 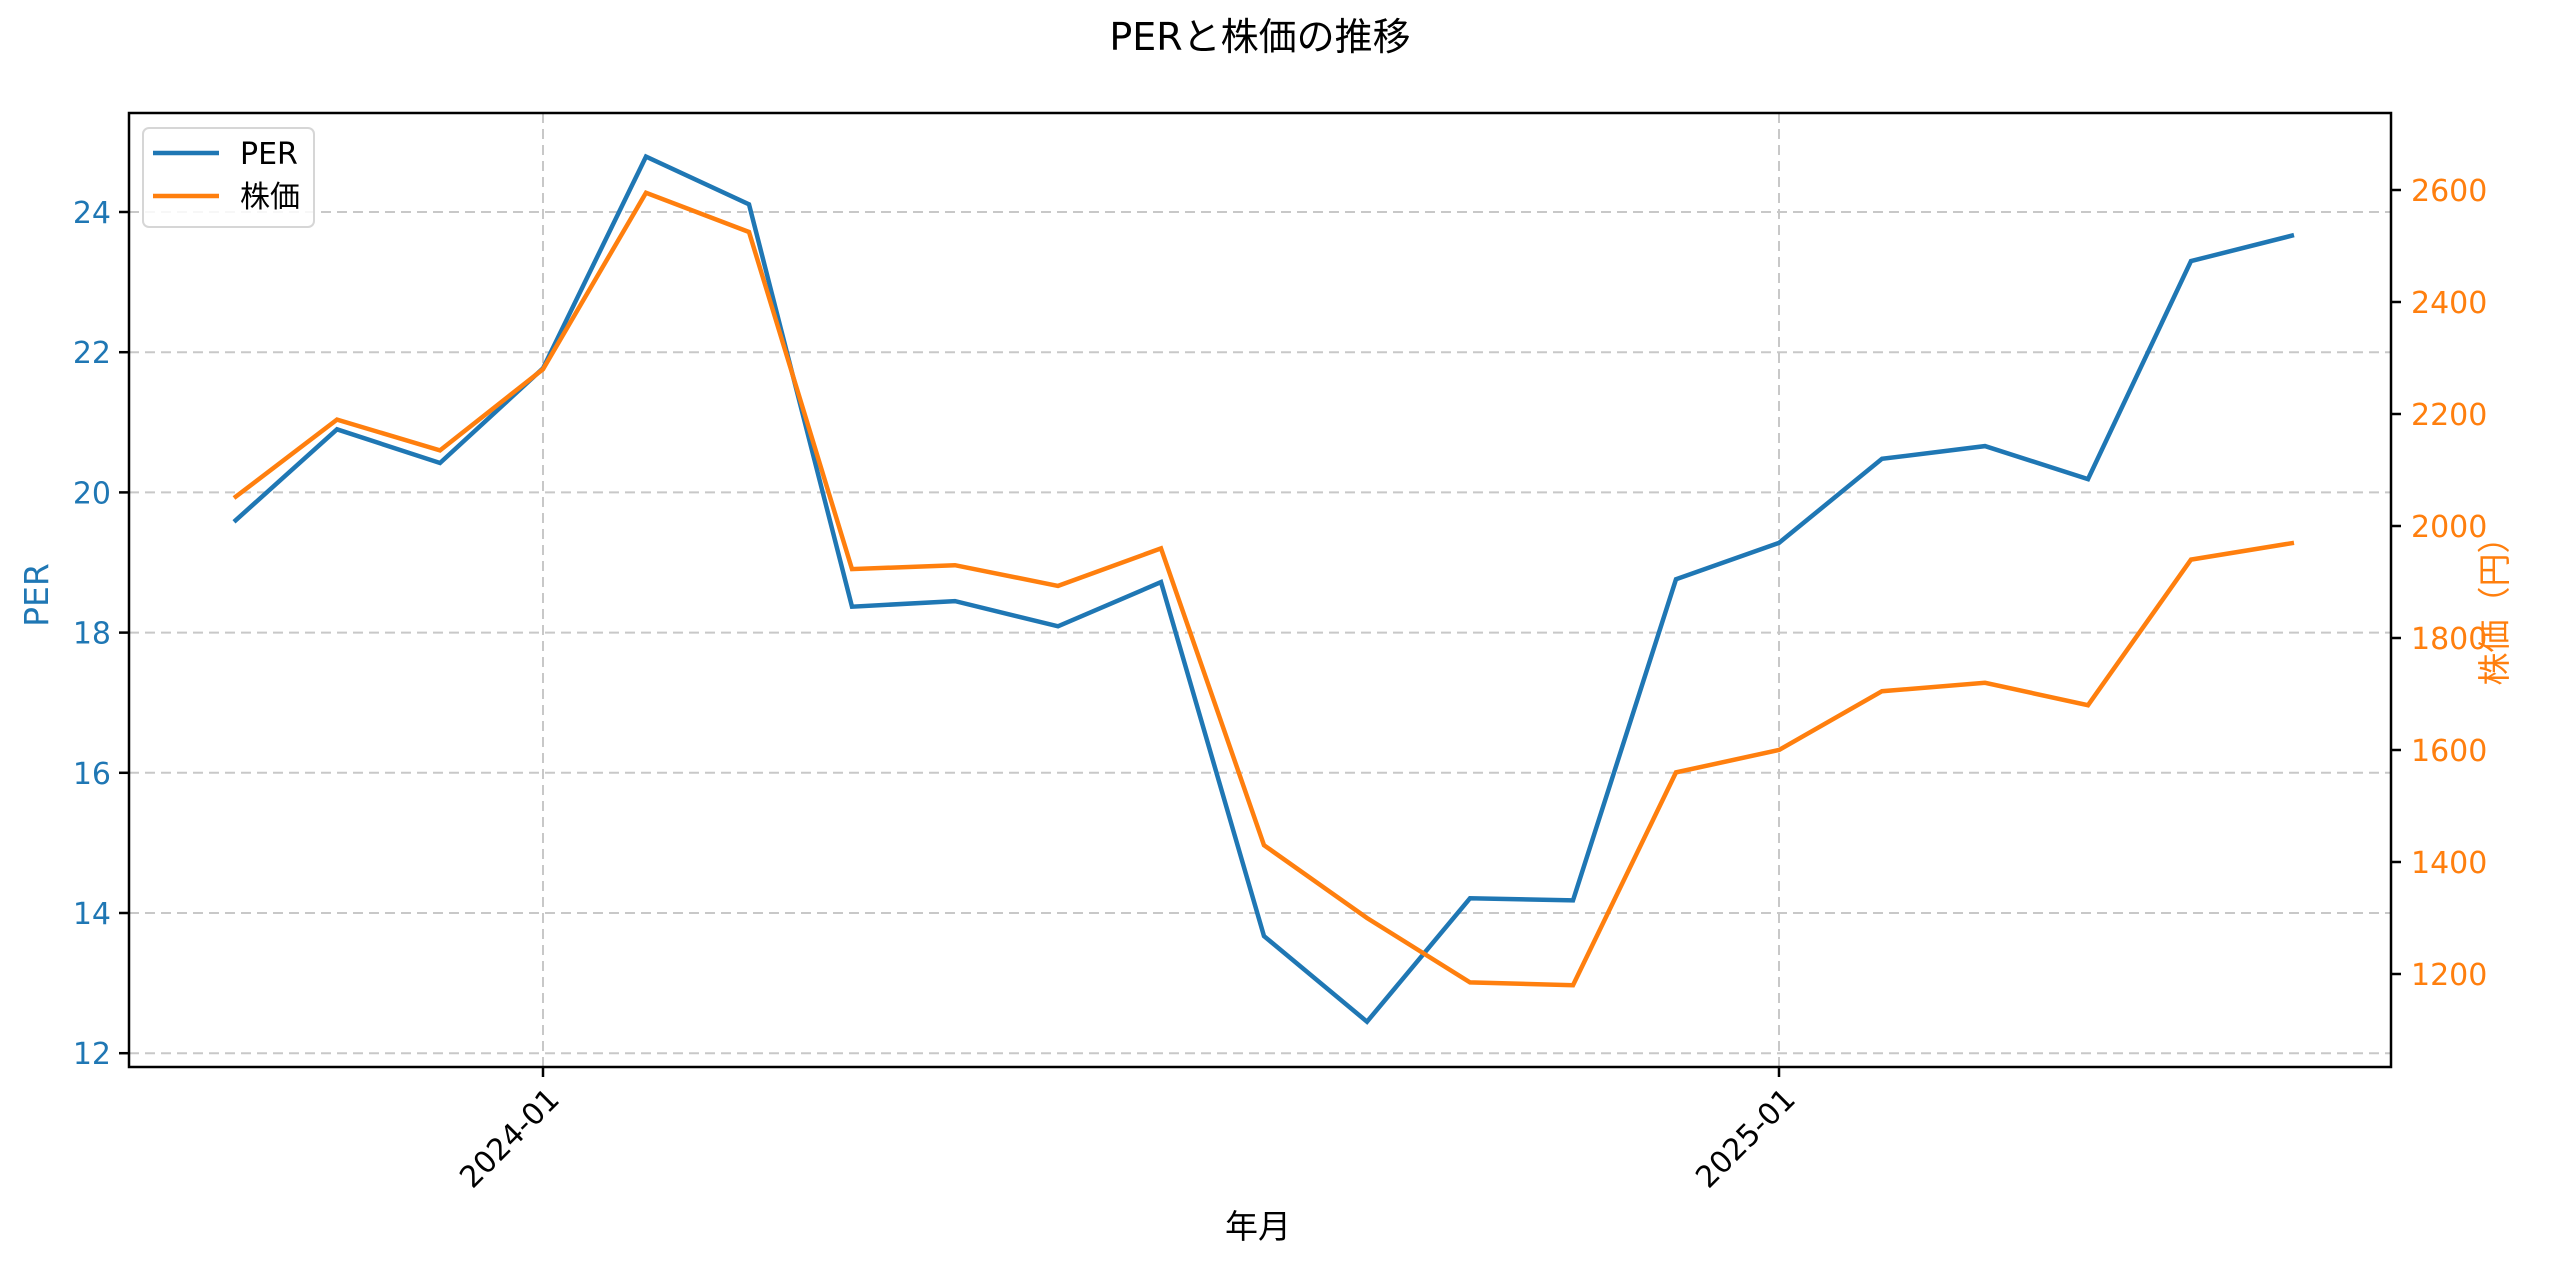 What do you see at coordinates (2449, 975) in the screenshot?
I see `y-tick-label-right: 1200` at bounding box center [2449, 975].